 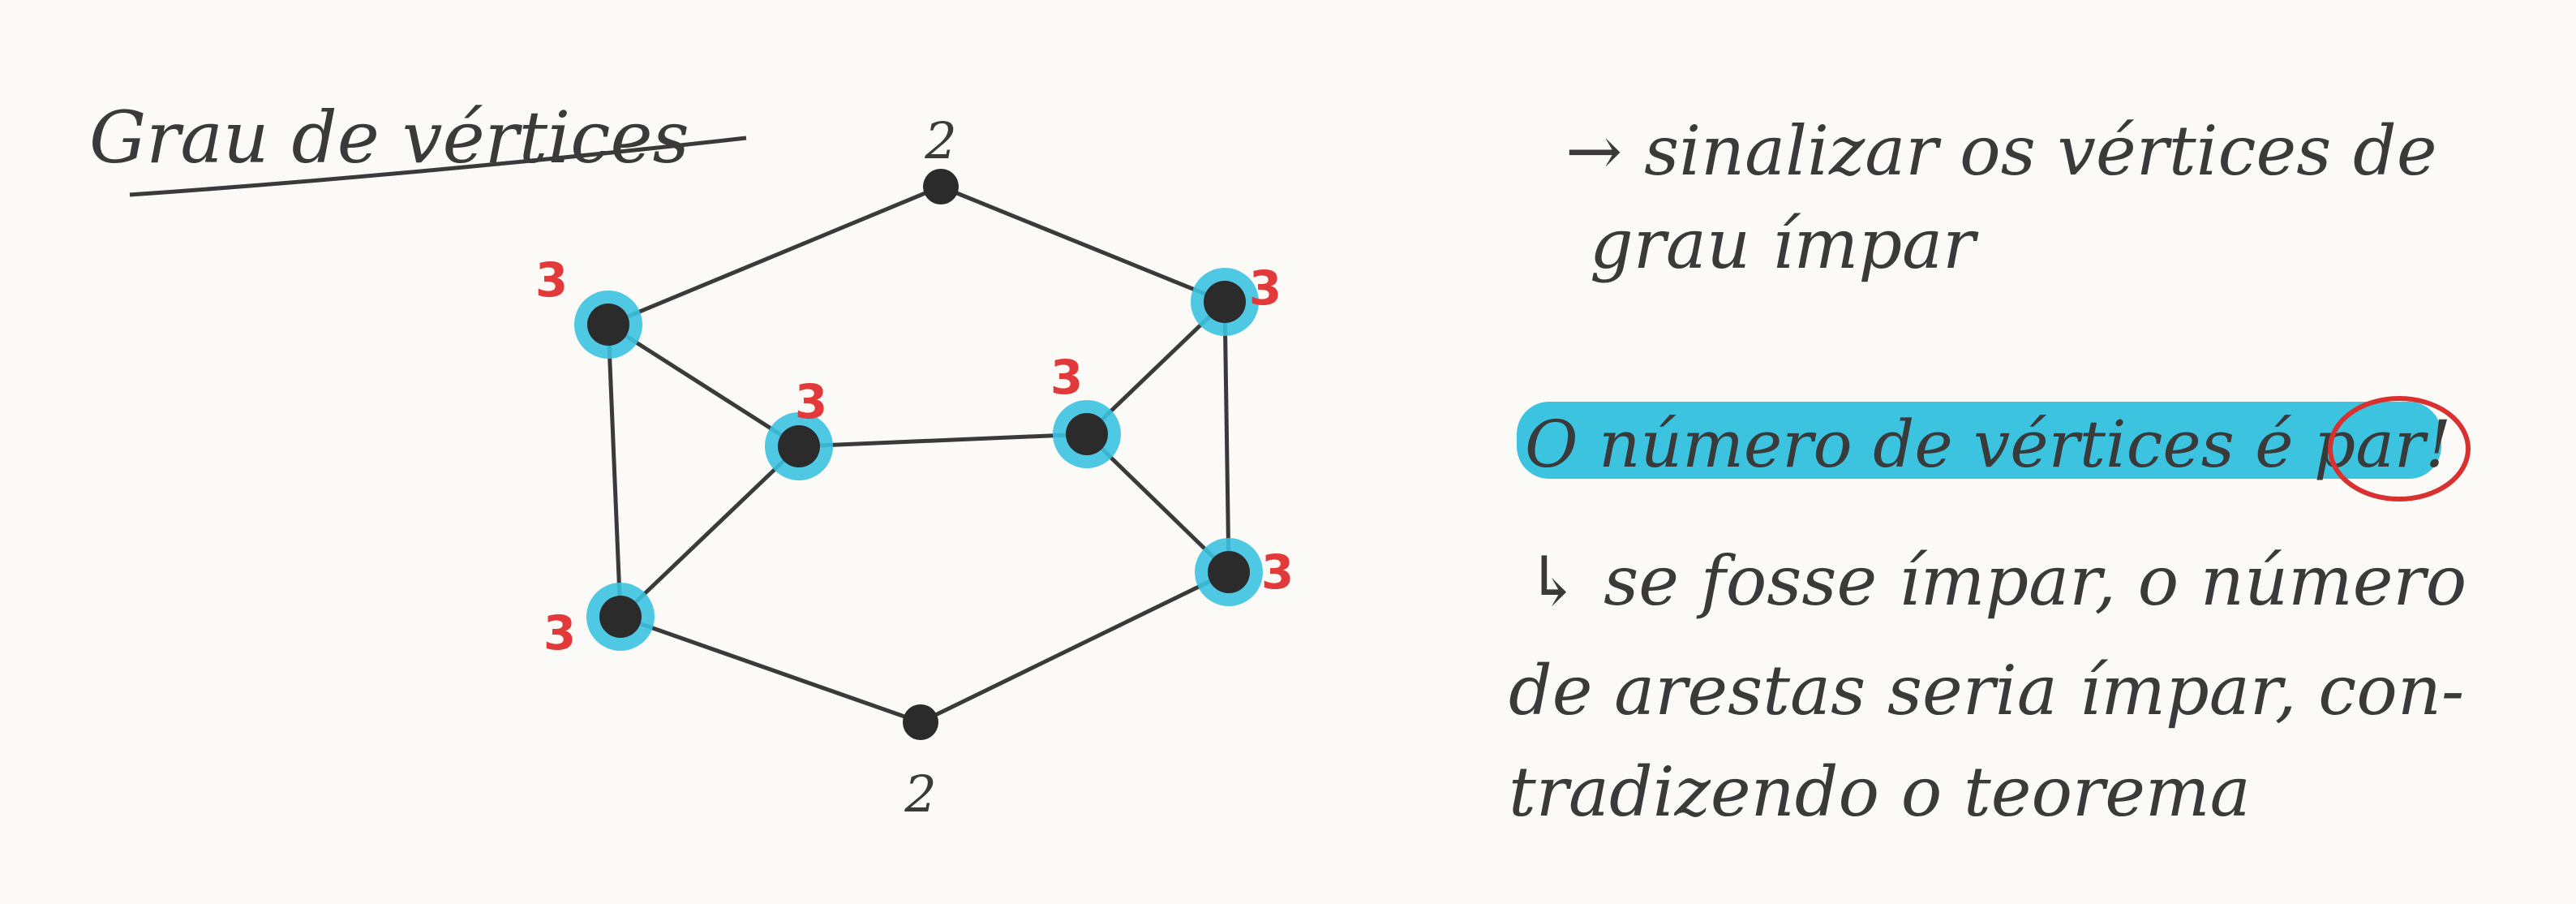 What do you see at coordinates (919, 459) in the screenshot?
I see `odd-vertex-highlights` at bounding box center [919, 459].